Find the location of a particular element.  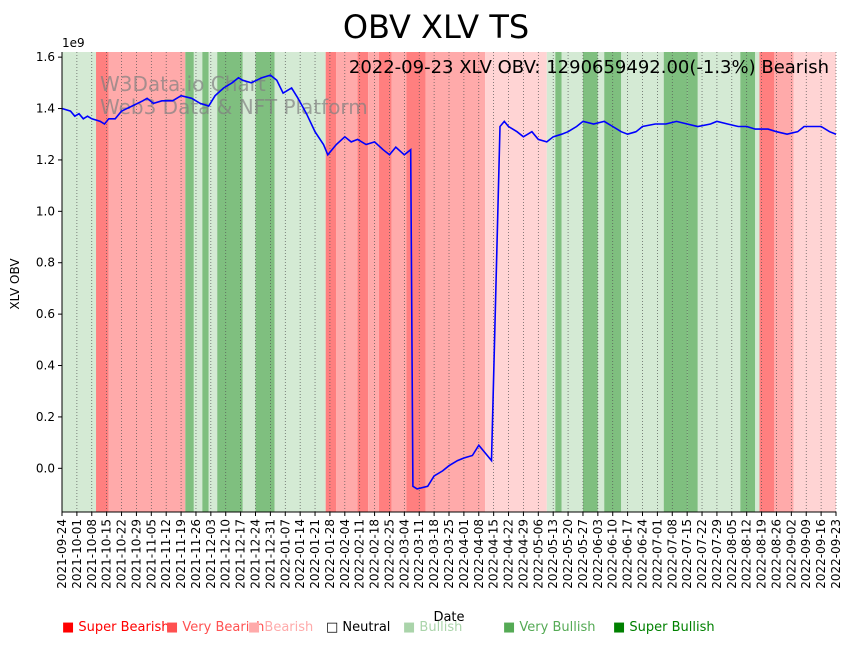

x-tick-label: 2022-06-10 is located at coordinates (613, 554).